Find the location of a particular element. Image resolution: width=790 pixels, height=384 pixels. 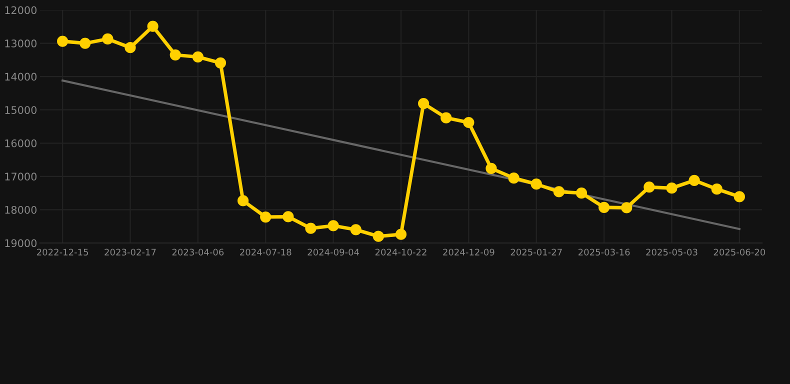

y-tick-label: 16000 is located at coordinates (21, 143).